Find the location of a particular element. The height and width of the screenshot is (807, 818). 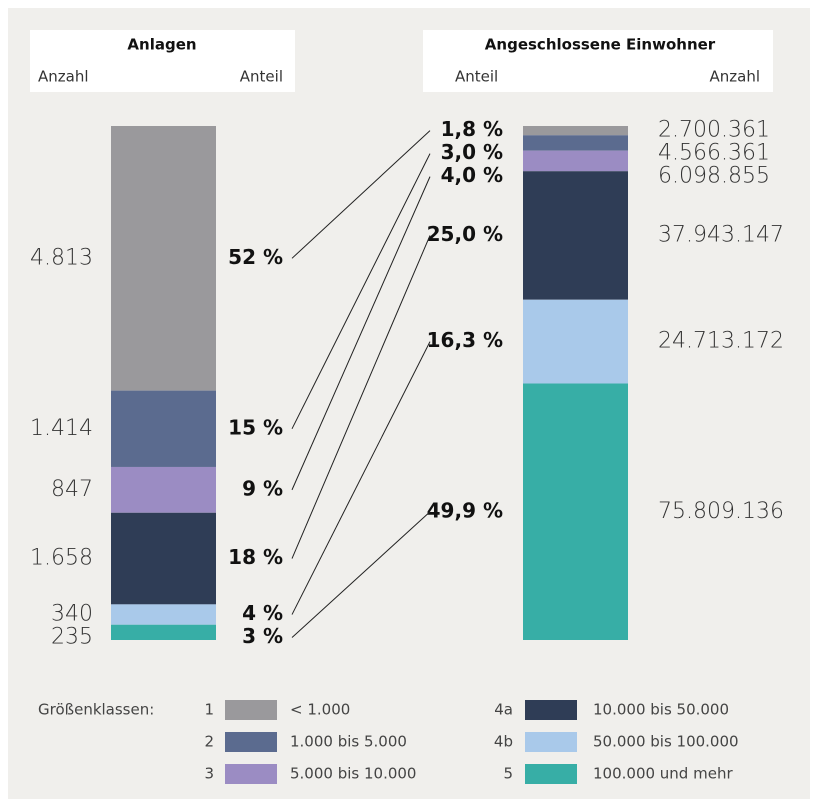

count-label: 340 is located at coordinates (72, 614).